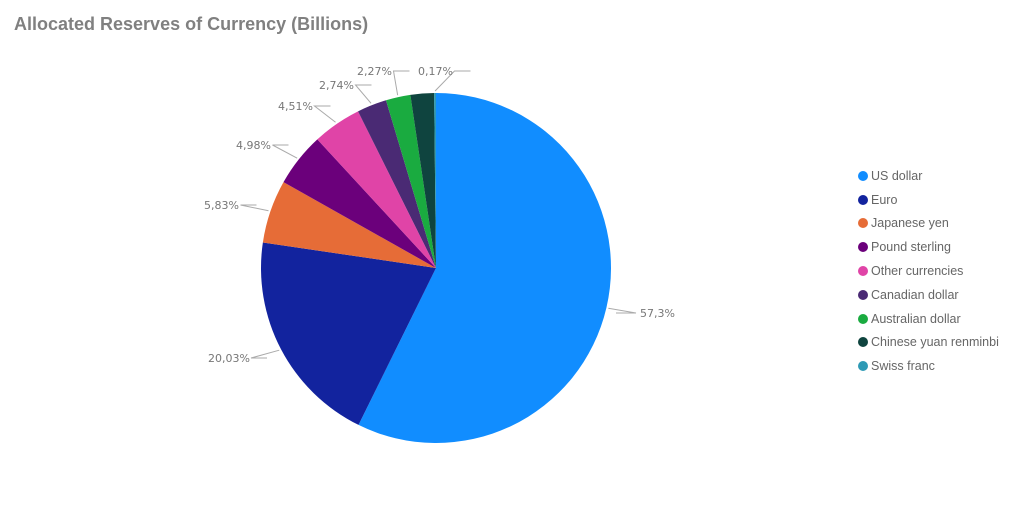 This screenshot has height=510, width=1024. I want to click on legend-item-other-currencies: Other currencies, so click(928, 271).